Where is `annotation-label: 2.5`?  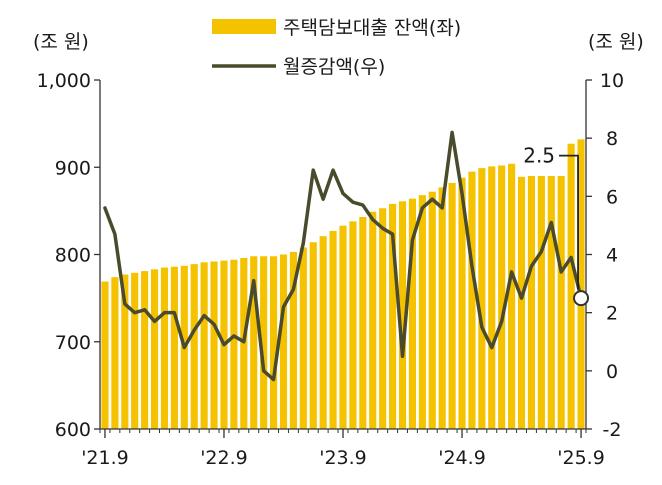 annotation-label: 2.5 is located at coordinates (539, 156).